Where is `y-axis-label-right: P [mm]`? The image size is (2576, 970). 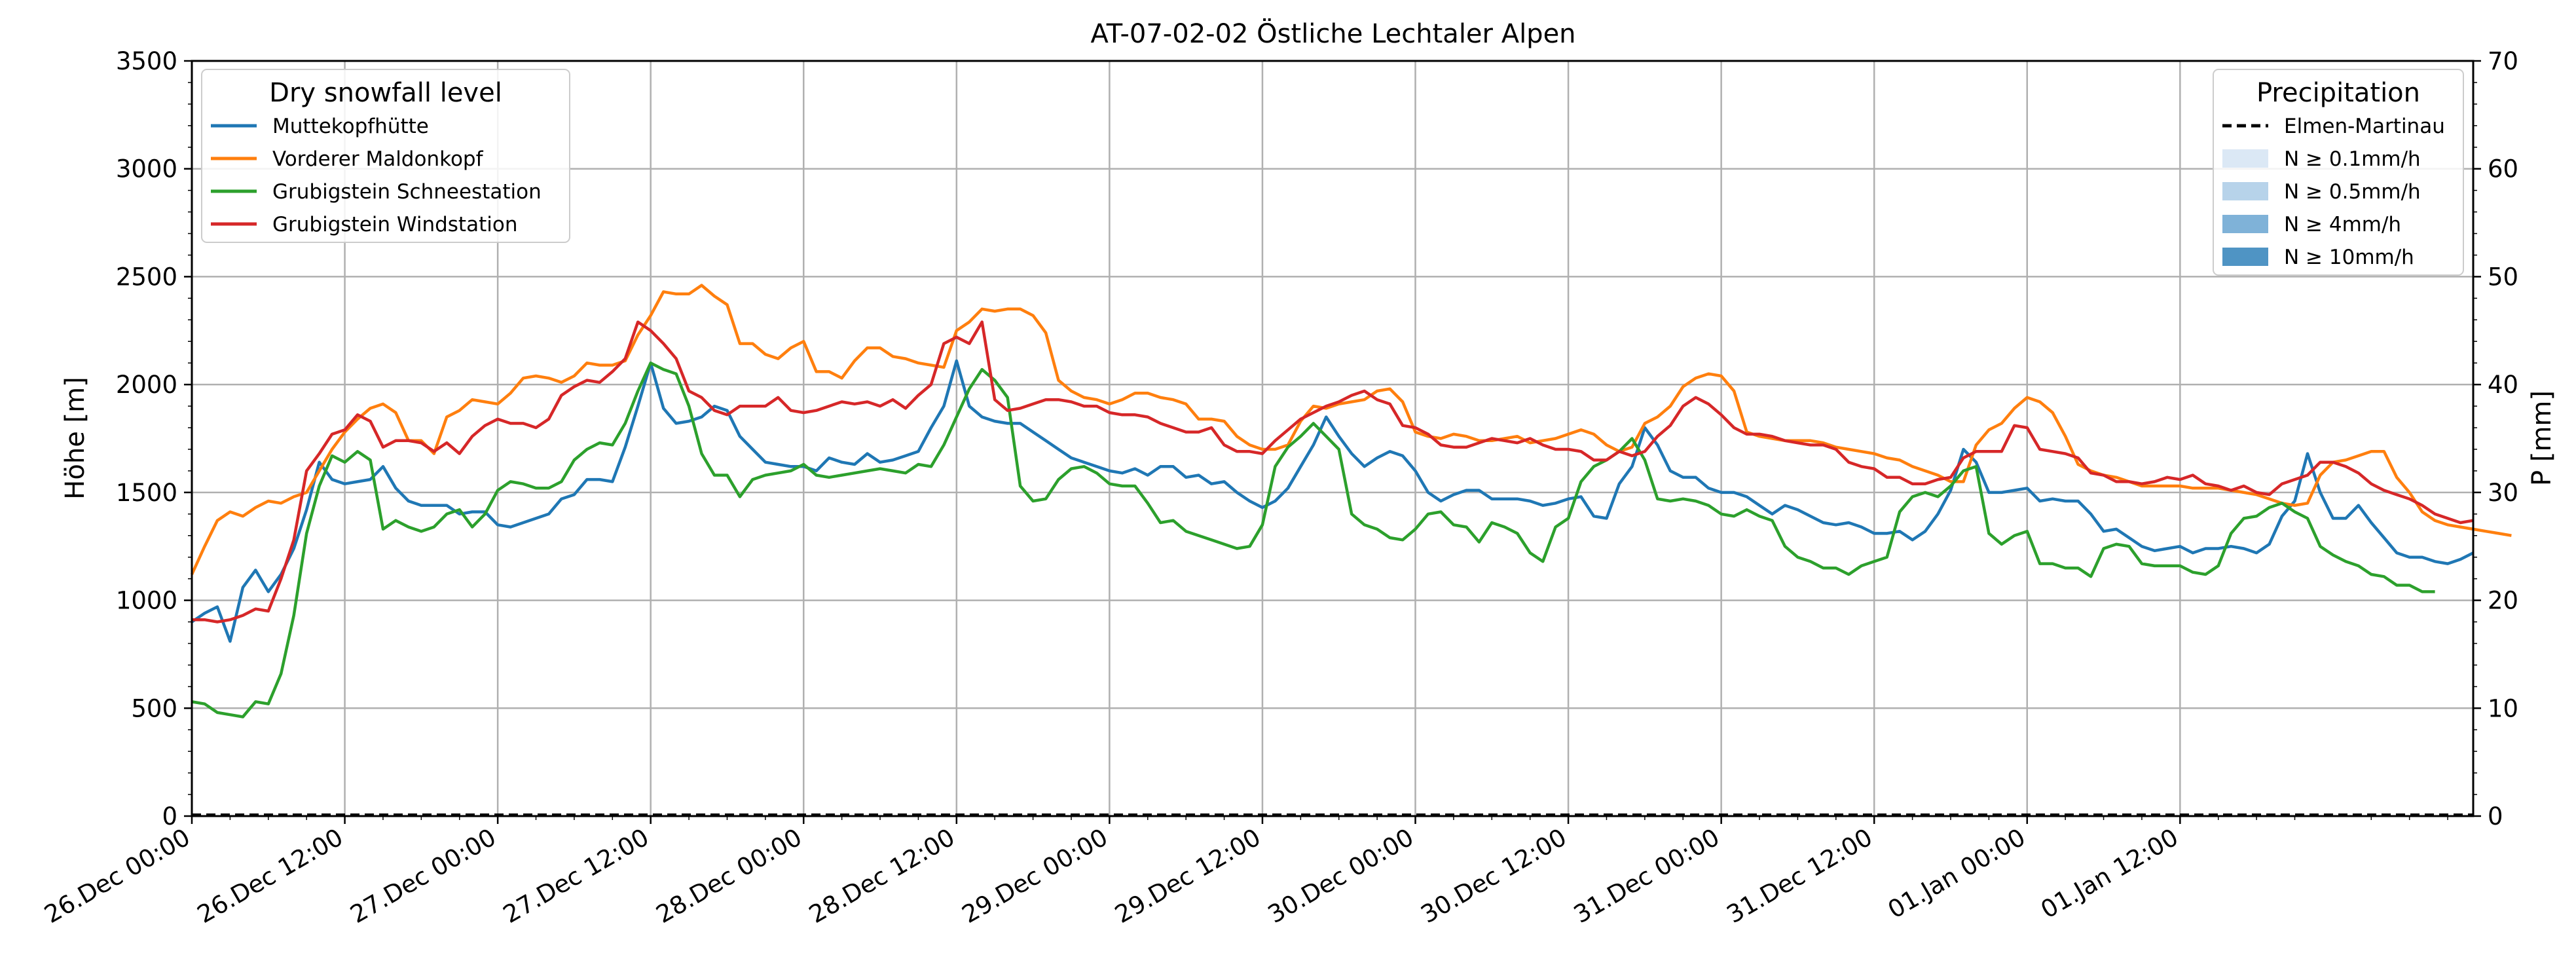 y-axis-label-right: P [mm] is located at coordinates (2542, 438).